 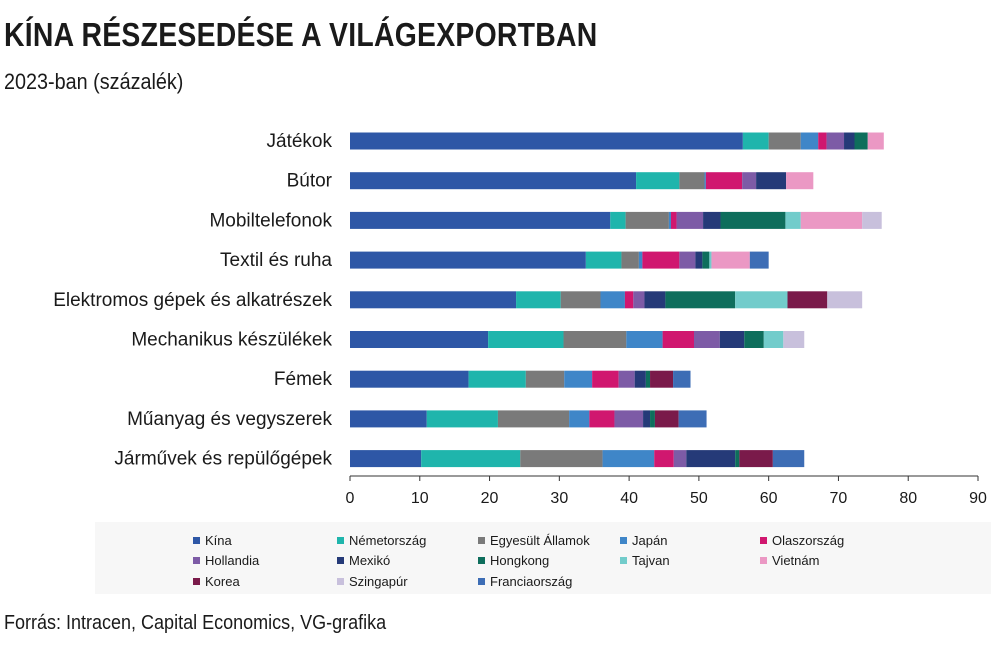 What do you see at coordinates (650, 540) in the screenshot?
I see `legend-label: Japán` at bounding box center [650, 540].